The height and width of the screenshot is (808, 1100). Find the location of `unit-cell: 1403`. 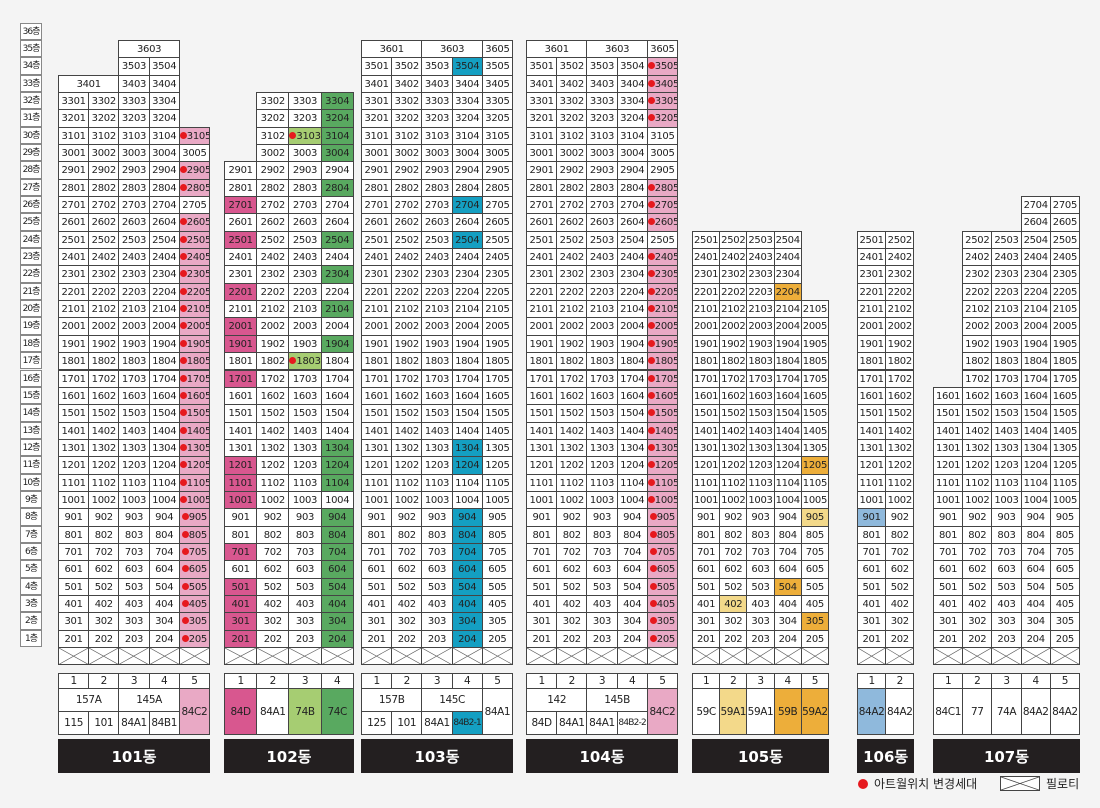

unit-cell: 1403 is located at coordinates (760, 430).